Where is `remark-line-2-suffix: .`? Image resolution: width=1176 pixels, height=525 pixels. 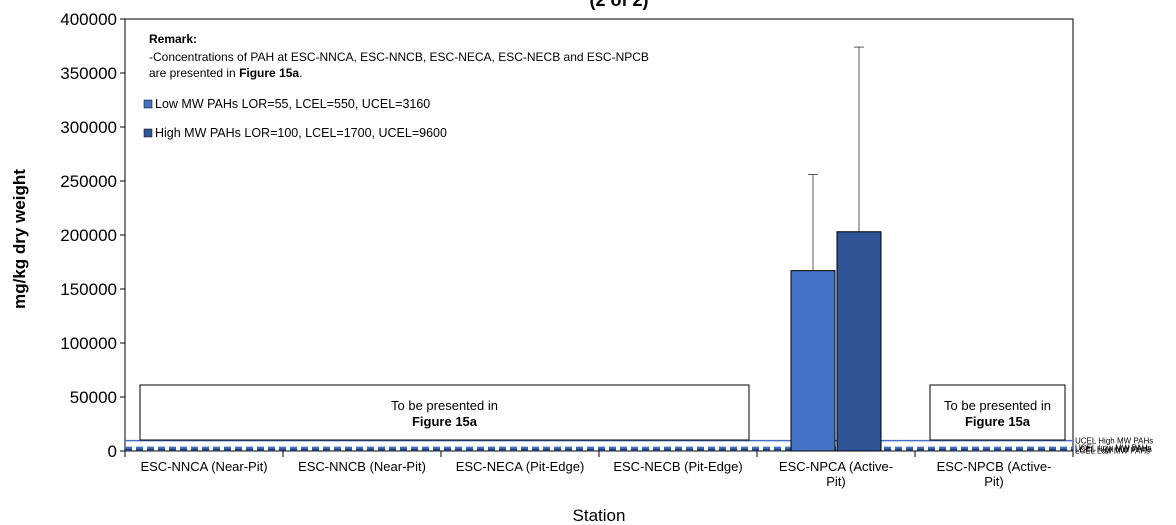
remark-line-2-suffix: . is located at coordinates (300, 73).